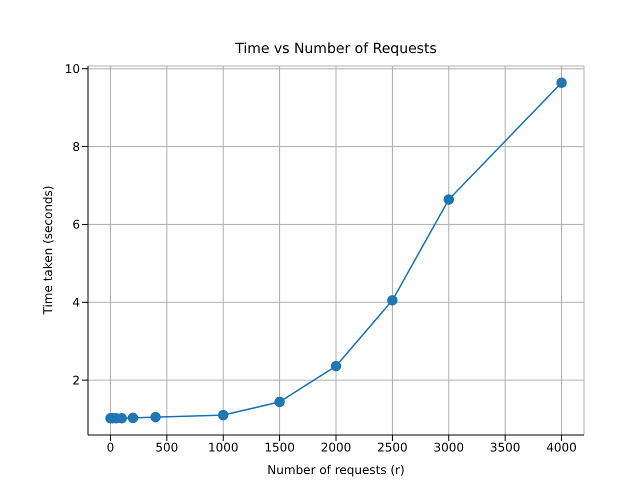  I want to click on x-tick-label: 3500, so click(505, 447).